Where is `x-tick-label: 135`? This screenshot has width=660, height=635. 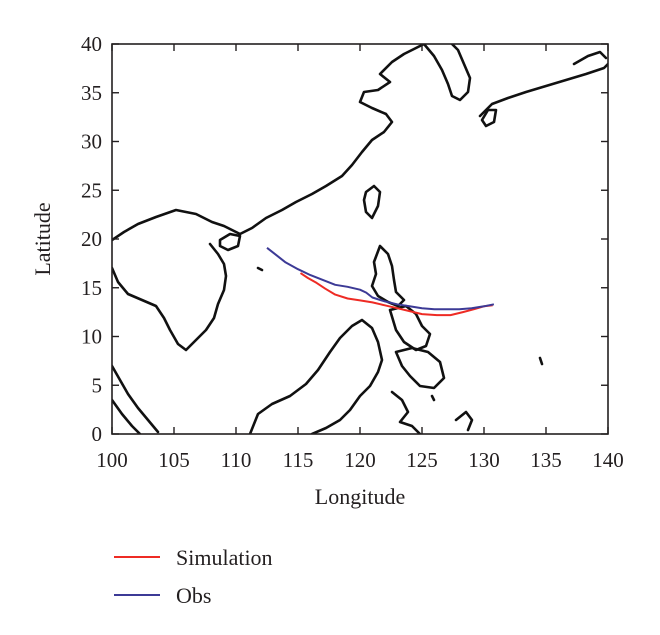
x-tick-label: 135 is located at coordinates (546, 460).